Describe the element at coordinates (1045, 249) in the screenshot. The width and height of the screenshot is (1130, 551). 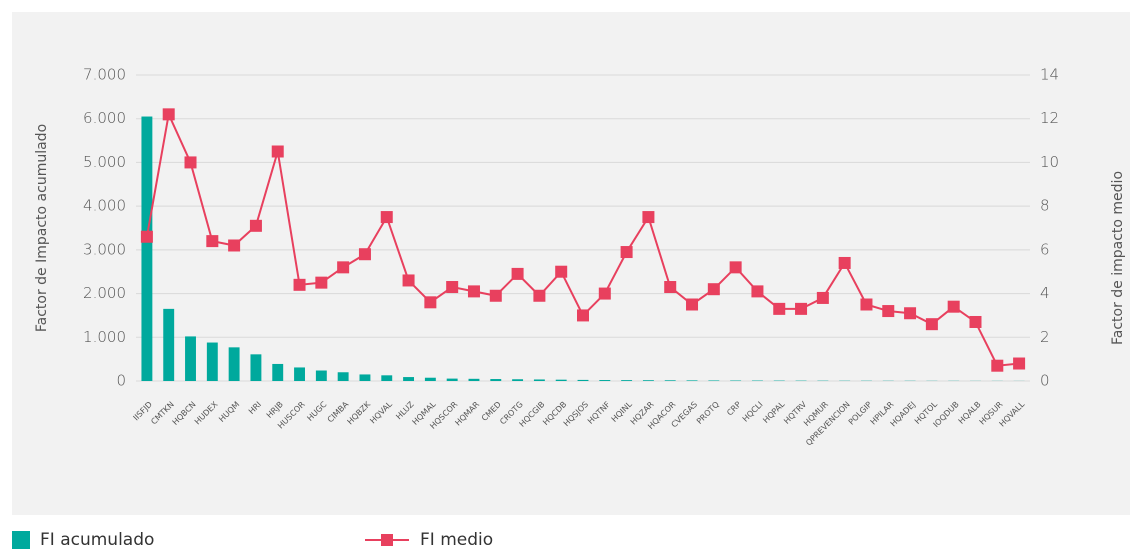
I see `y2-tick-label: 6` at that location.